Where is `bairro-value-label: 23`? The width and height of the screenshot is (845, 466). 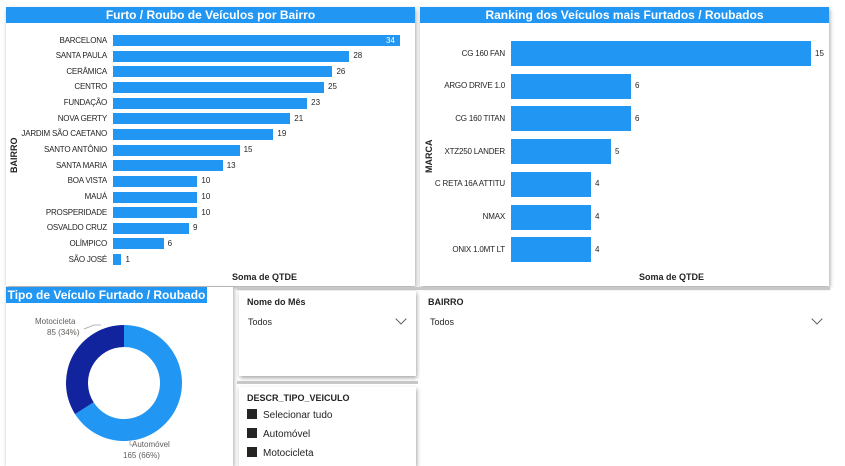 bairro-value-label: 23 is located at coordinates (316, 103).